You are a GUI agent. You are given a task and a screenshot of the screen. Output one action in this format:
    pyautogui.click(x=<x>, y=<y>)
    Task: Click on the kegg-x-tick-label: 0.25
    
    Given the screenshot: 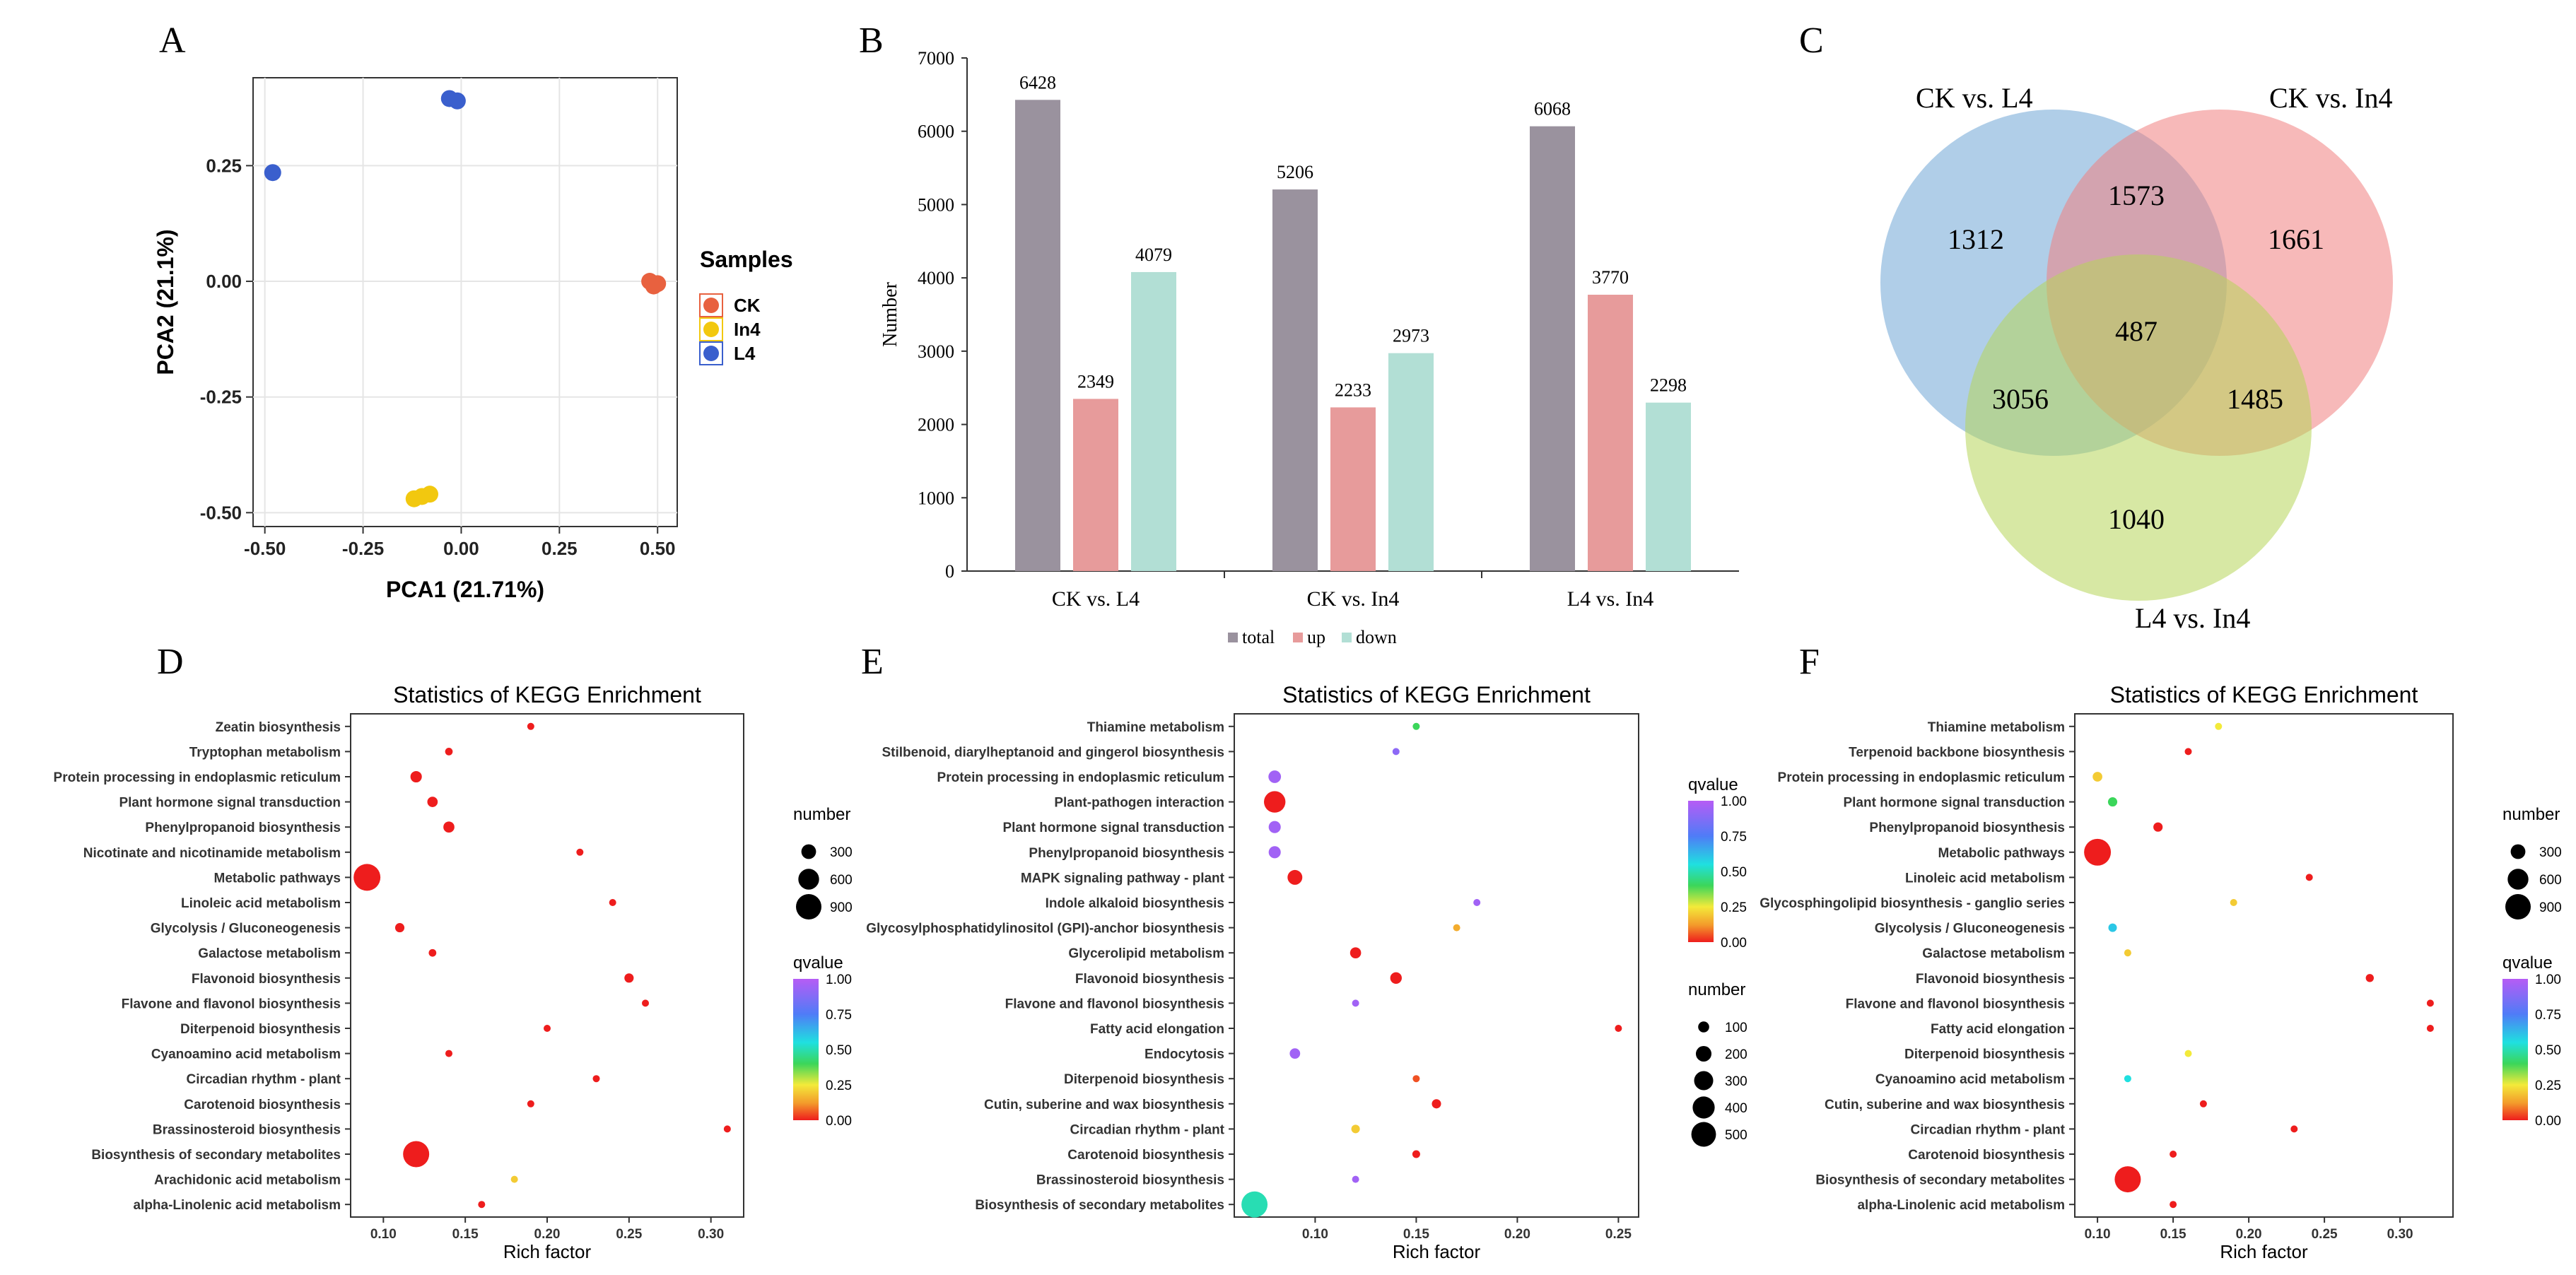 What is the action you would take?
    pyautogui.click(x=629, y=1234)
    